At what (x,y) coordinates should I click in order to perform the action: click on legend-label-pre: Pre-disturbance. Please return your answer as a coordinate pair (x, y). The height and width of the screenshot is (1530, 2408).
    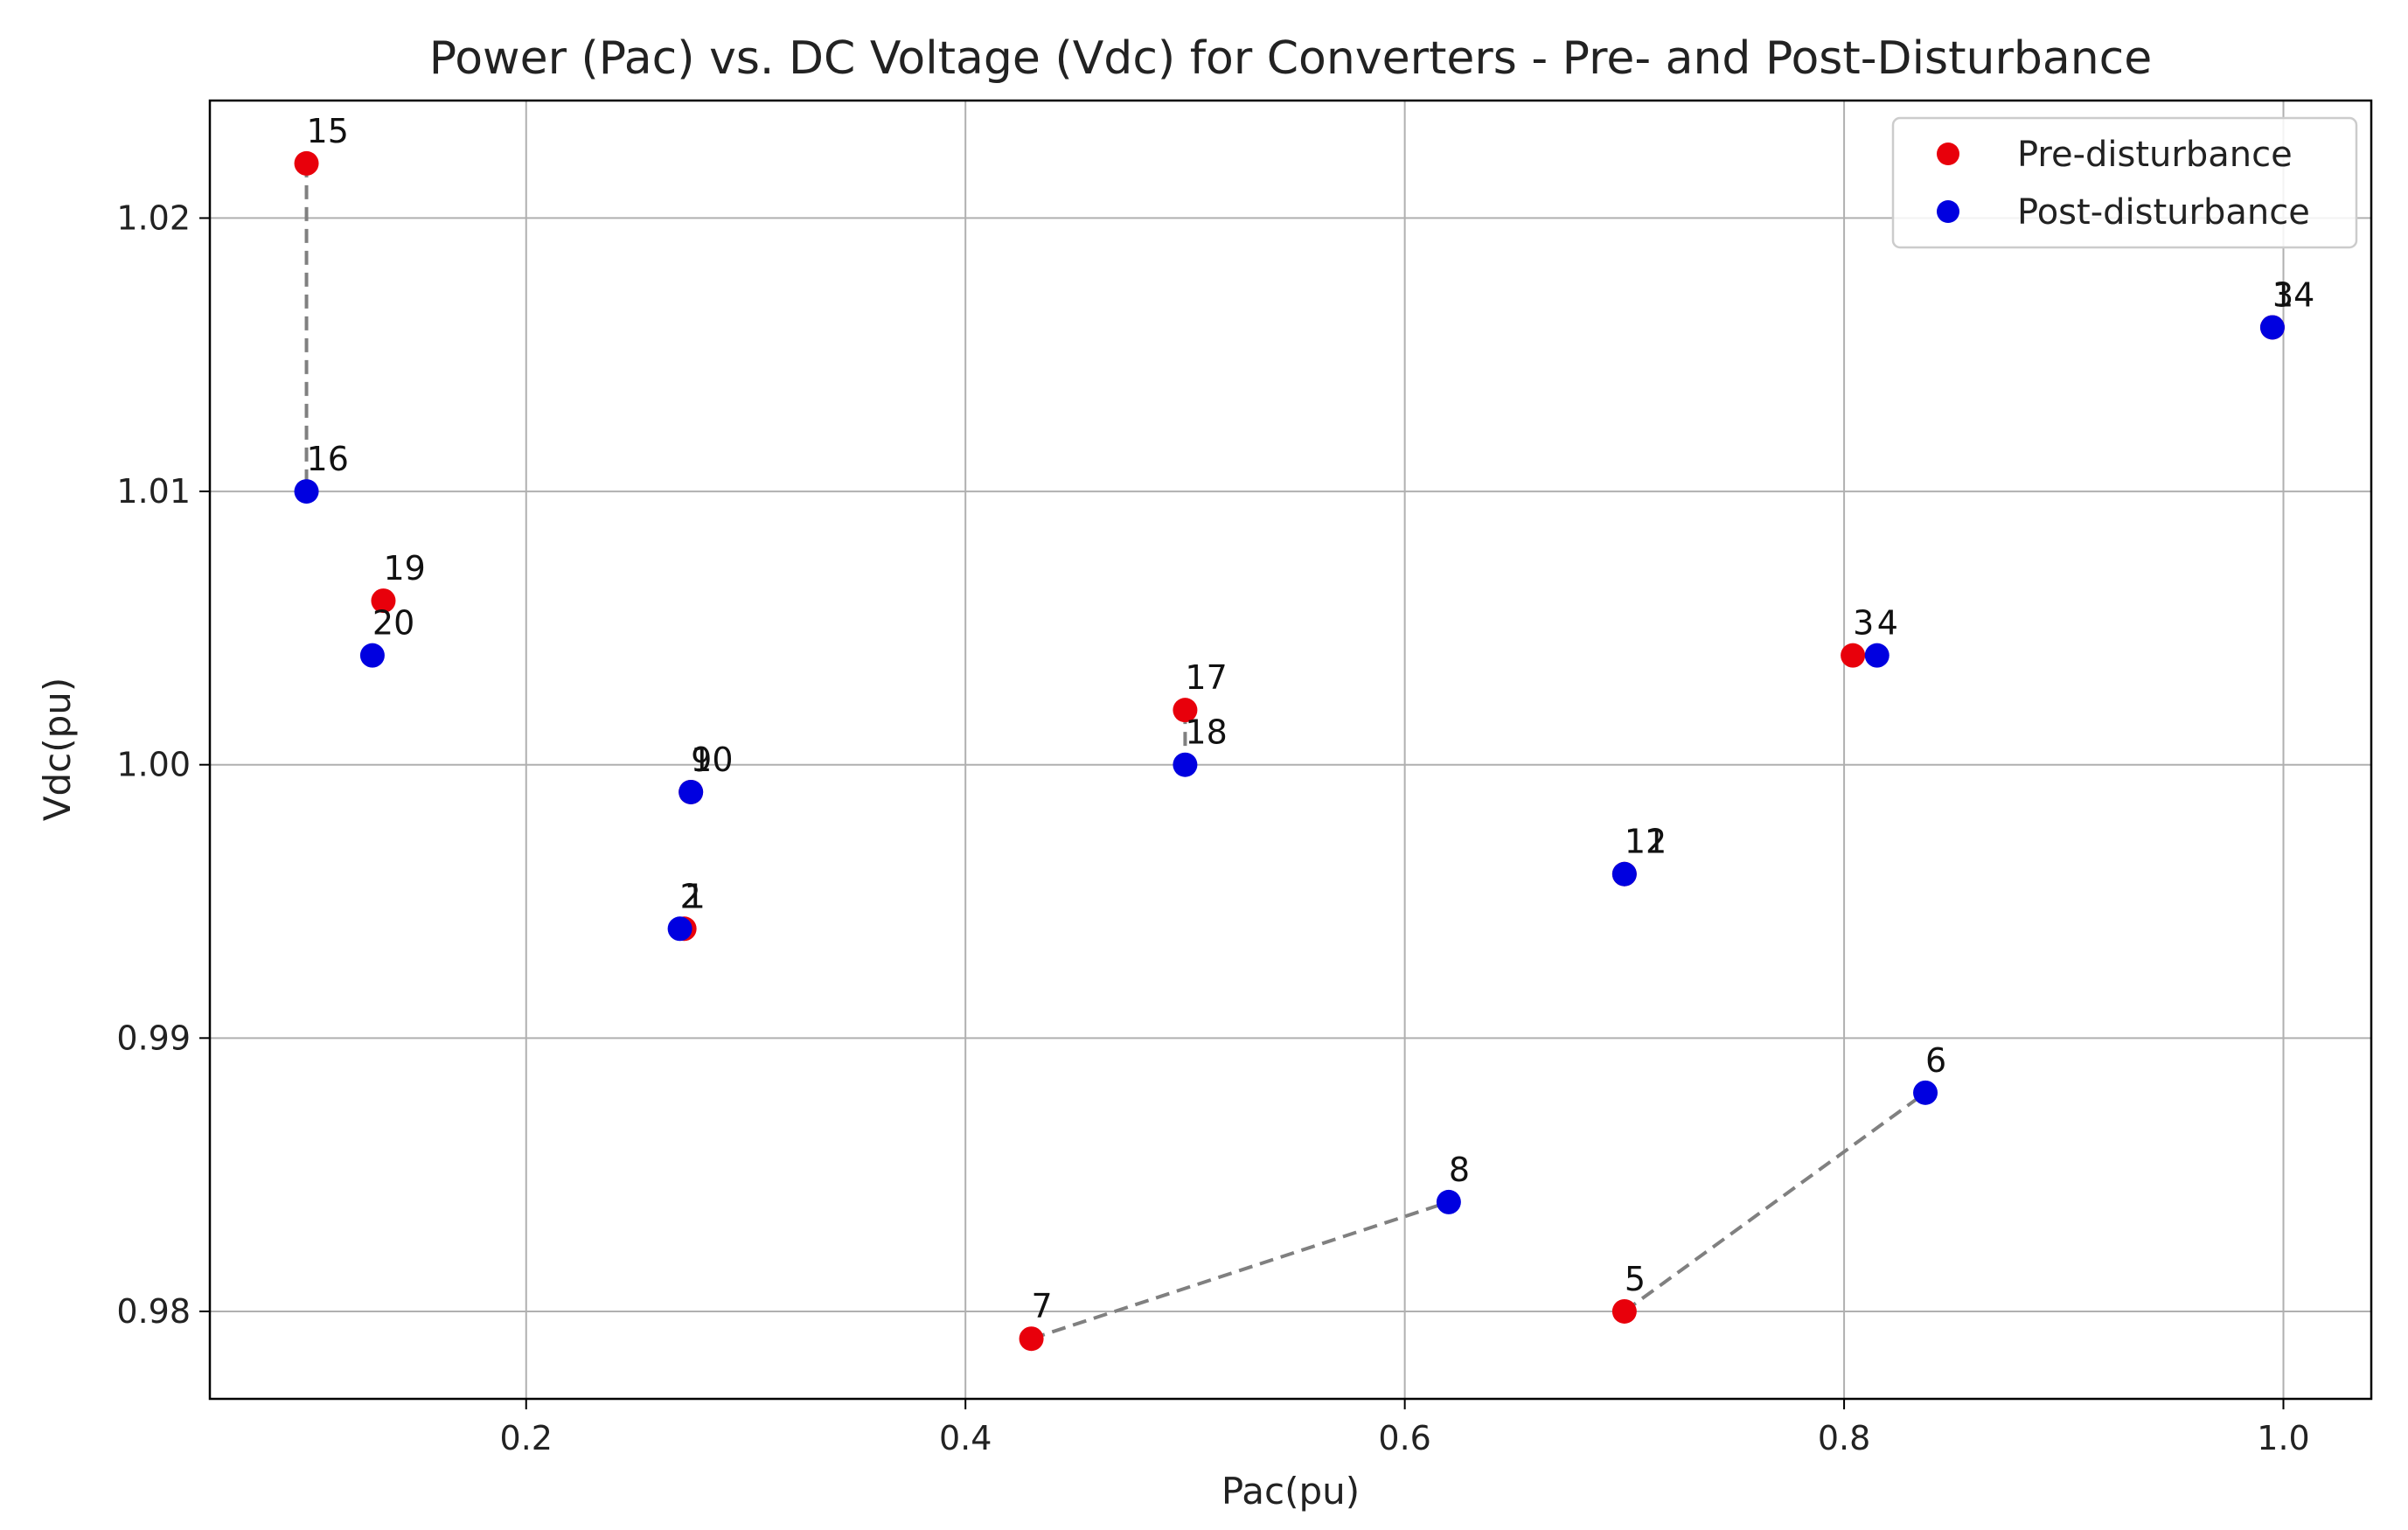
    Looking at the image, I should click on (2155, 155).